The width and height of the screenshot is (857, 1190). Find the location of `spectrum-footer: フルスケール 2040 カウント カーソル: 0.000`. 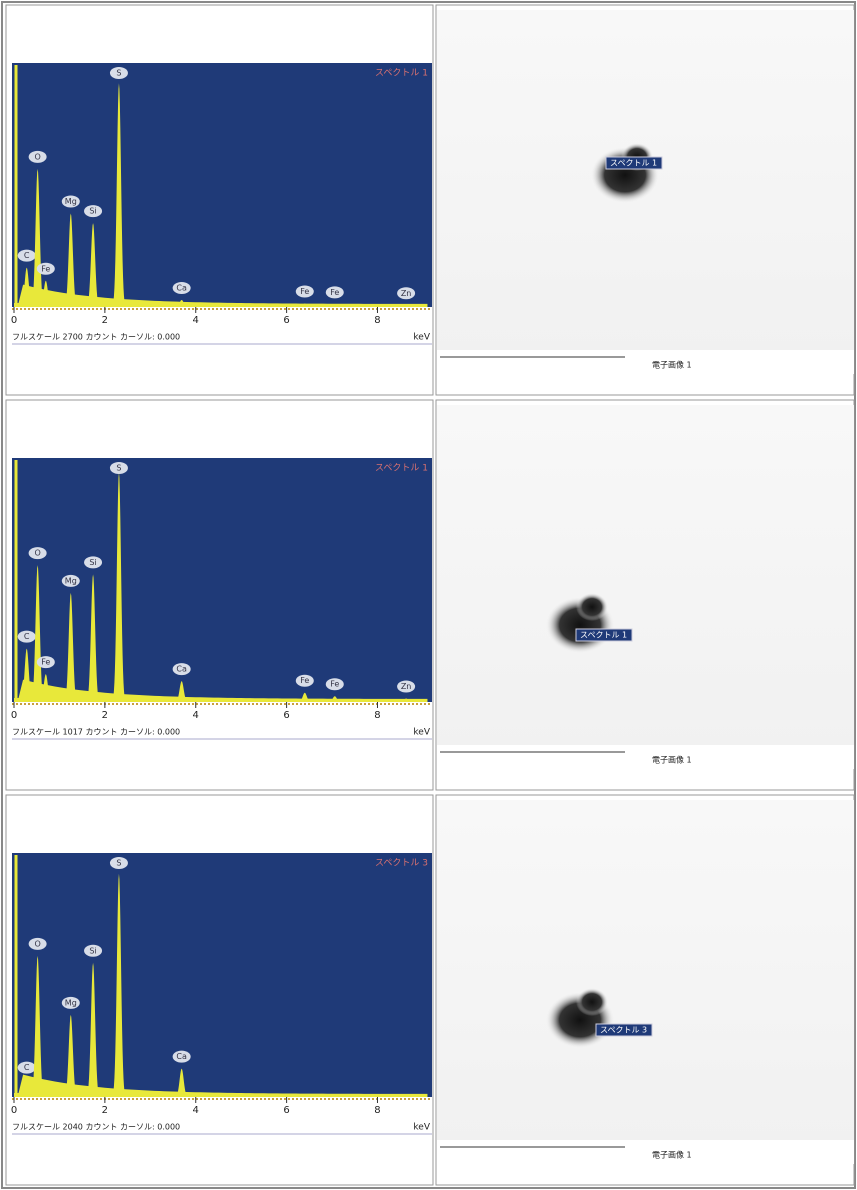

spectrum-footer: フルスケール 2040 カウント カーソル: 0.000 is located at coordinates (96, 1127).